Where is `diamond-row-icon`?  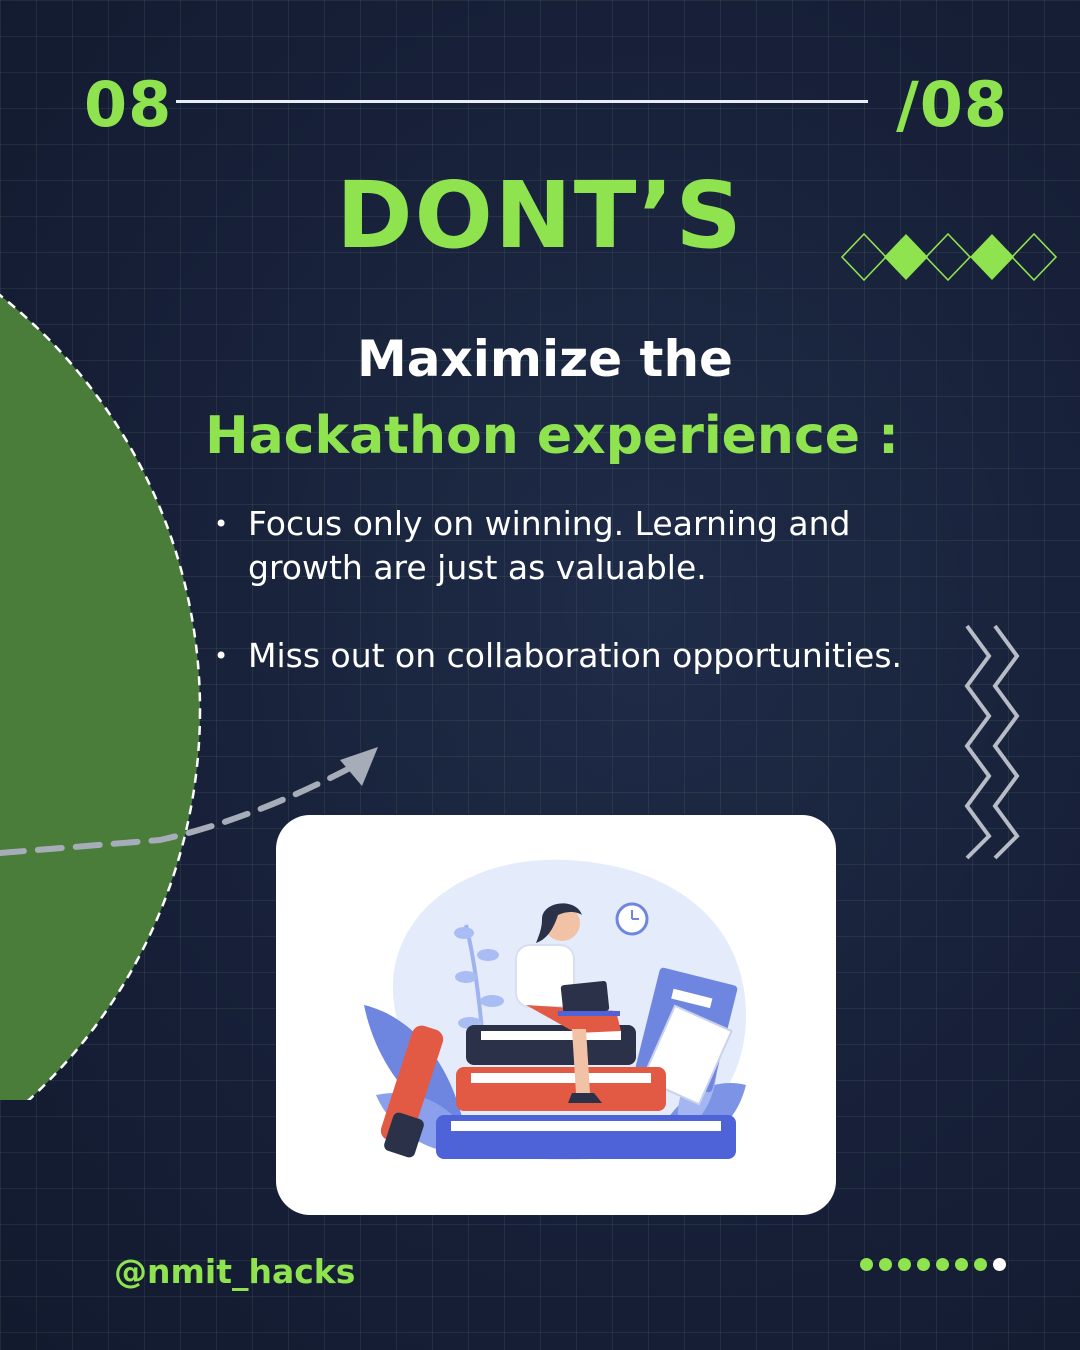
diamond-row-icon is located at coordinates (949, 257).